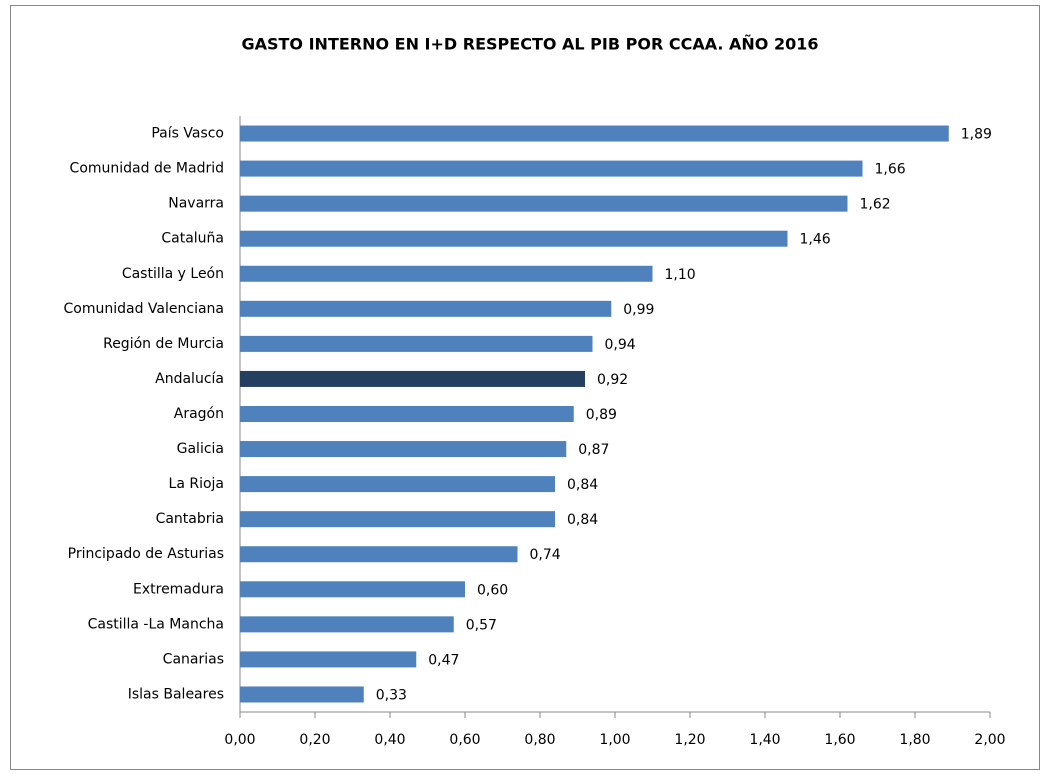  I want to click on y-tick-label: Castilla y León, so click(173, 274).